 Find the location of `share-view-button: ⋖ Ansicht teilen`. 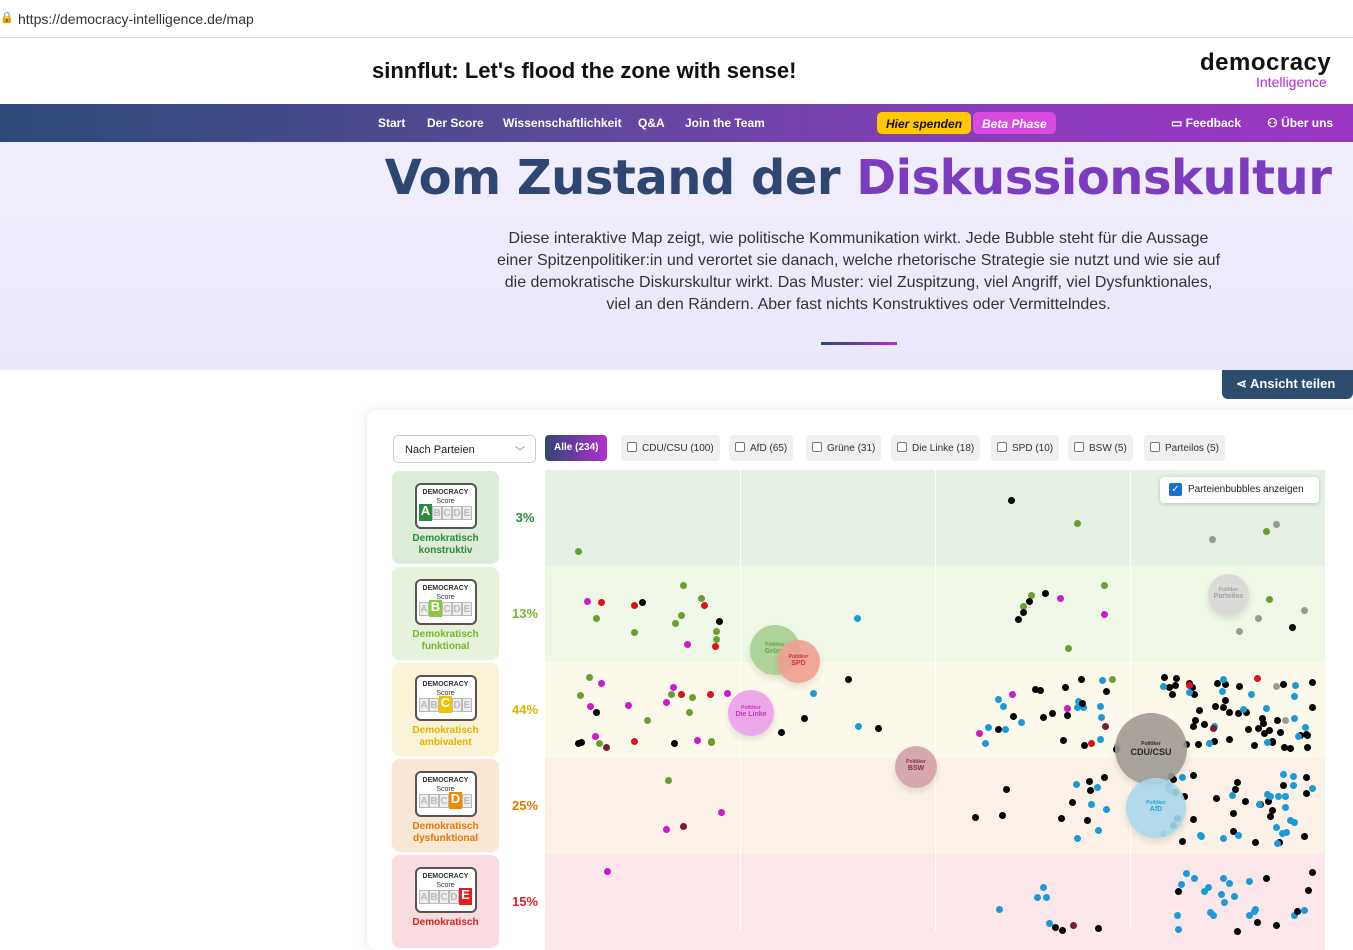

share-view-button: ⋖ Ansicht teilen is located at coordinates (1287, 384).